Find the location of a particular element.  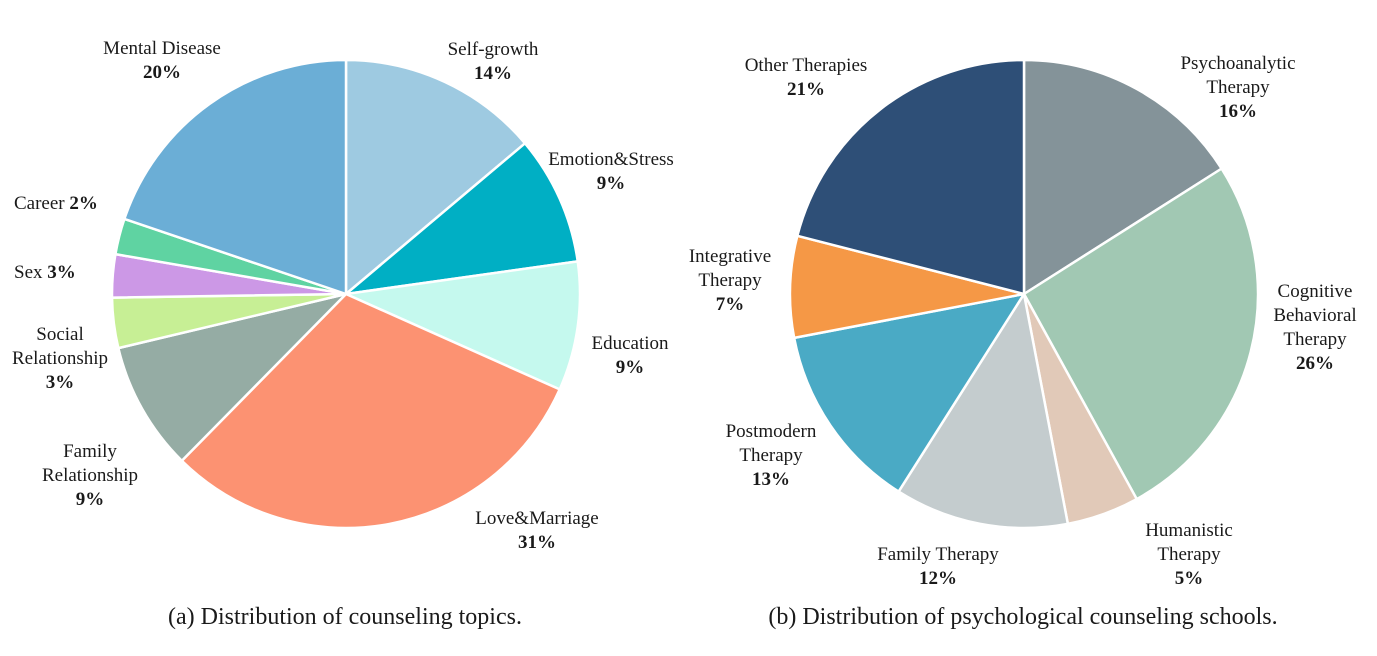

pie-slice-love-marriage is located at coordinates (370, 411).